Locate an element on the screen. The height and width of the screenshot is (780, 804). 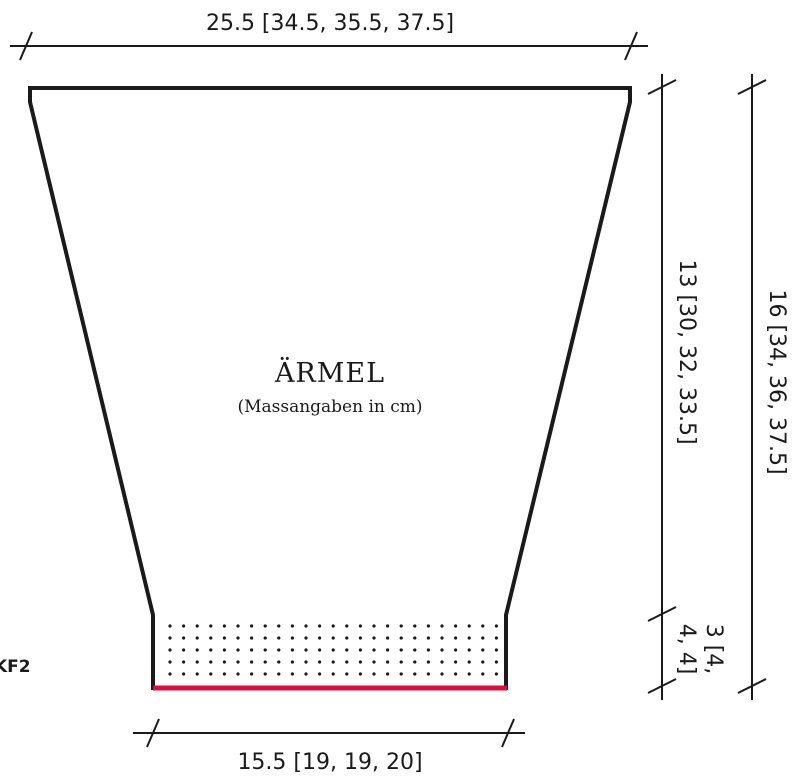
bottom-width-dimension is located at coordinates (329, 733).